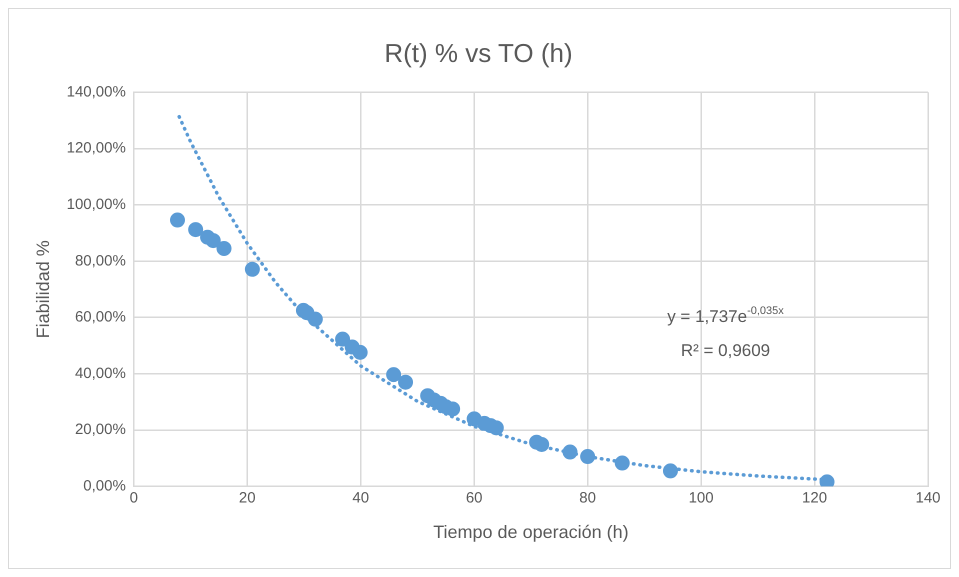 The width and height of the screenshot is (959, 577). What do you see at coordinates (42, 289) in the screenshot?
I see `y-axis-title: Fiabilidad %` at bounding box center [42, 289].